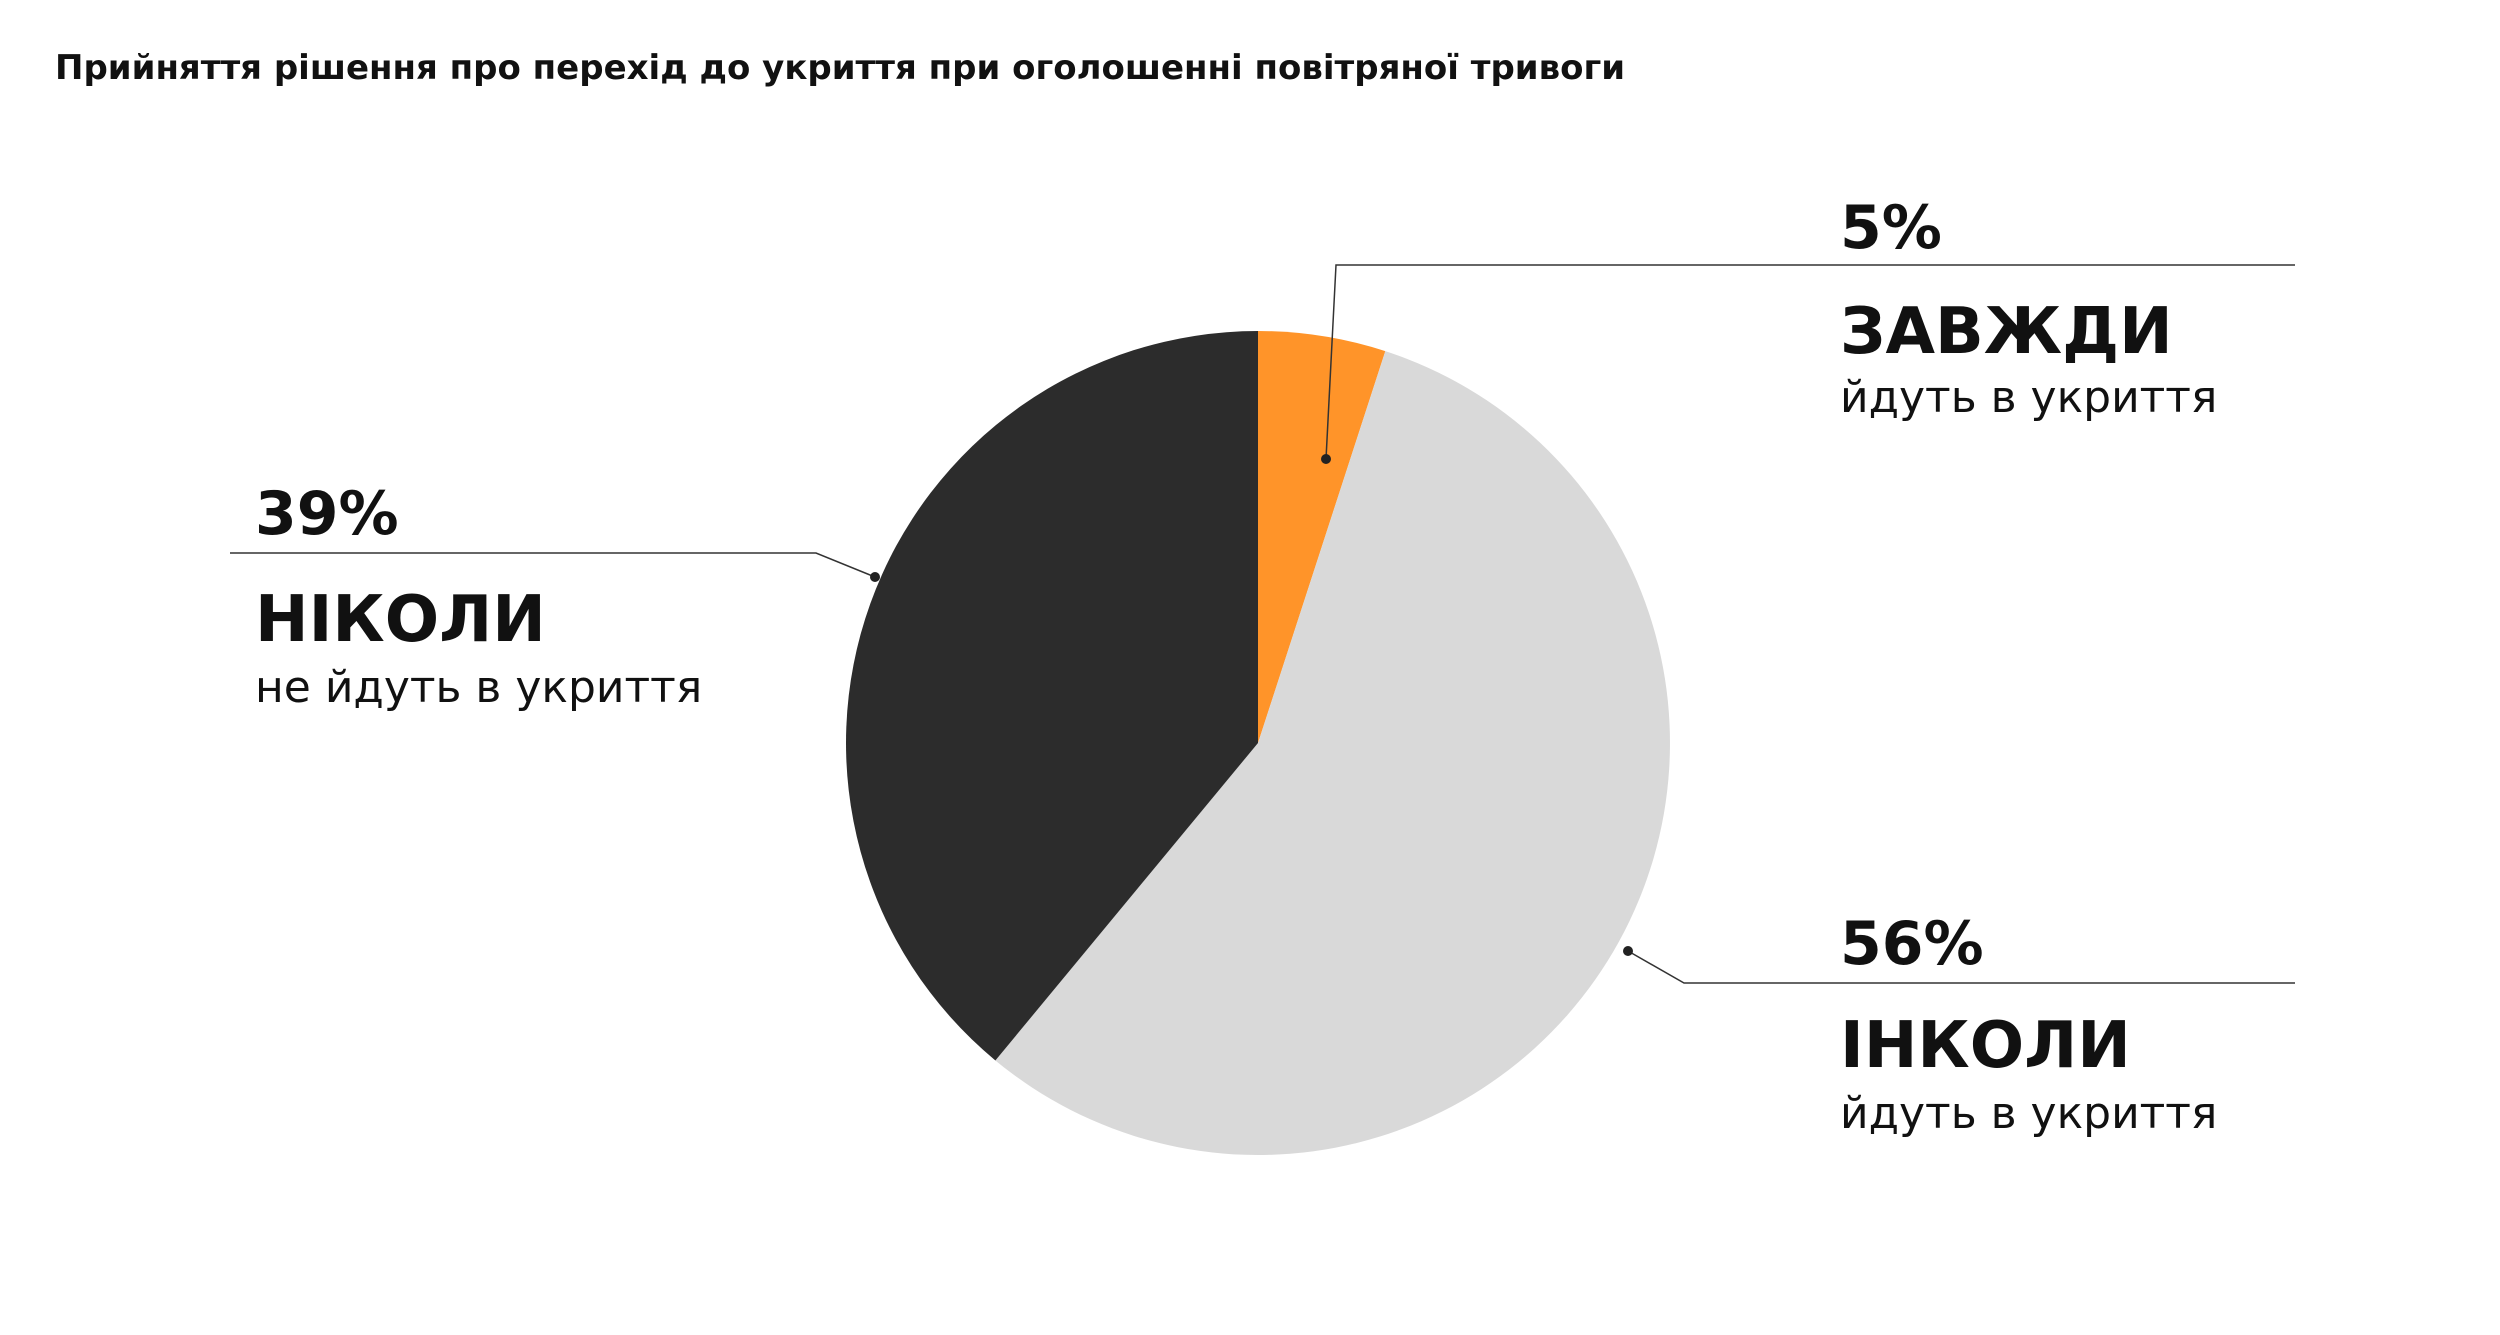 Image resolution: width=2500 pixels, height=1335 pixels. I want to click on callout-never: 39% НІКОЛИ не йдуть в укриття, so click(478, 597).